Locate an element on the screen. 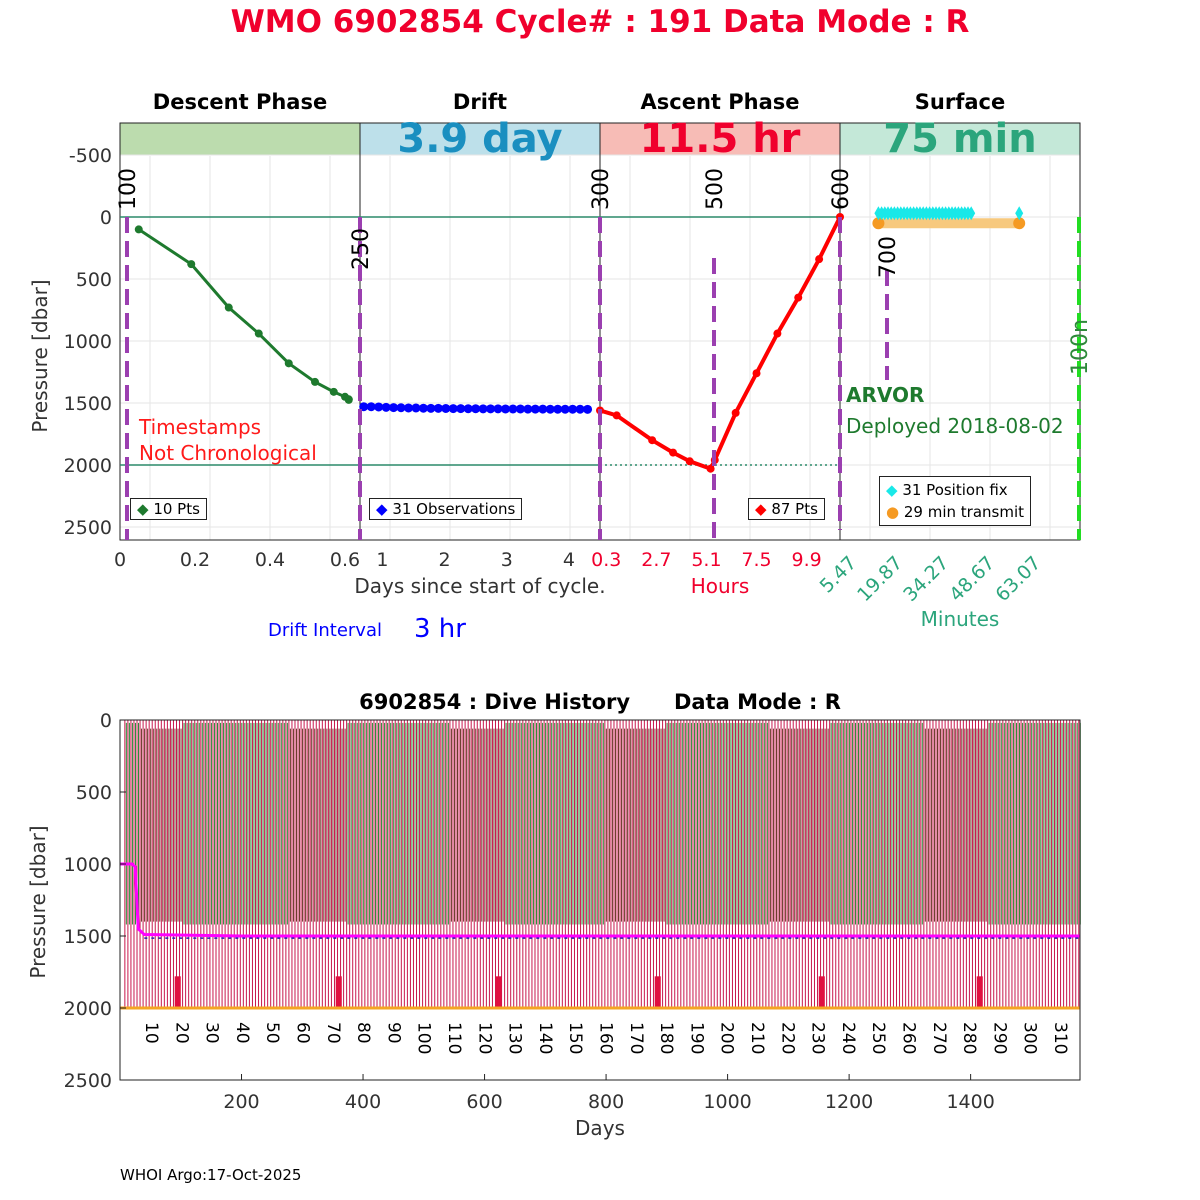  history-cycle-tick: 180 is located at coordinates (666, 1038).